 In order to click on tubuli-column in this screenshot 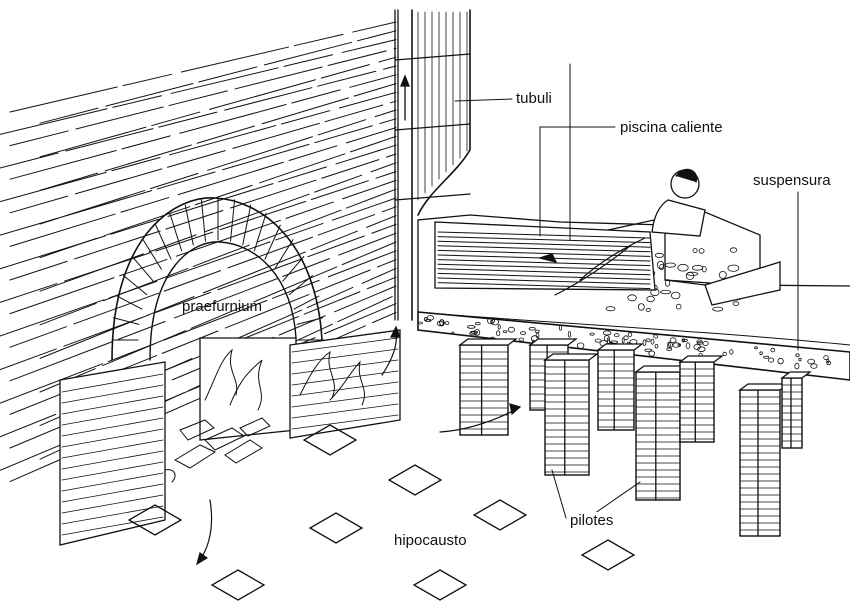, I will do `click(432, 165)`.